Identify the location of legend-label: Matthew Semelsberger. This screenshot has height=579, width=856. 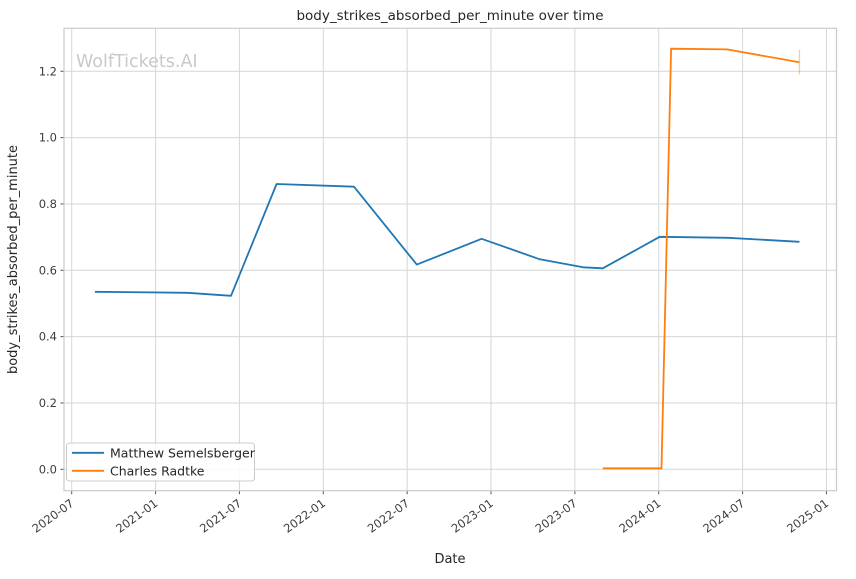
(183, 452).